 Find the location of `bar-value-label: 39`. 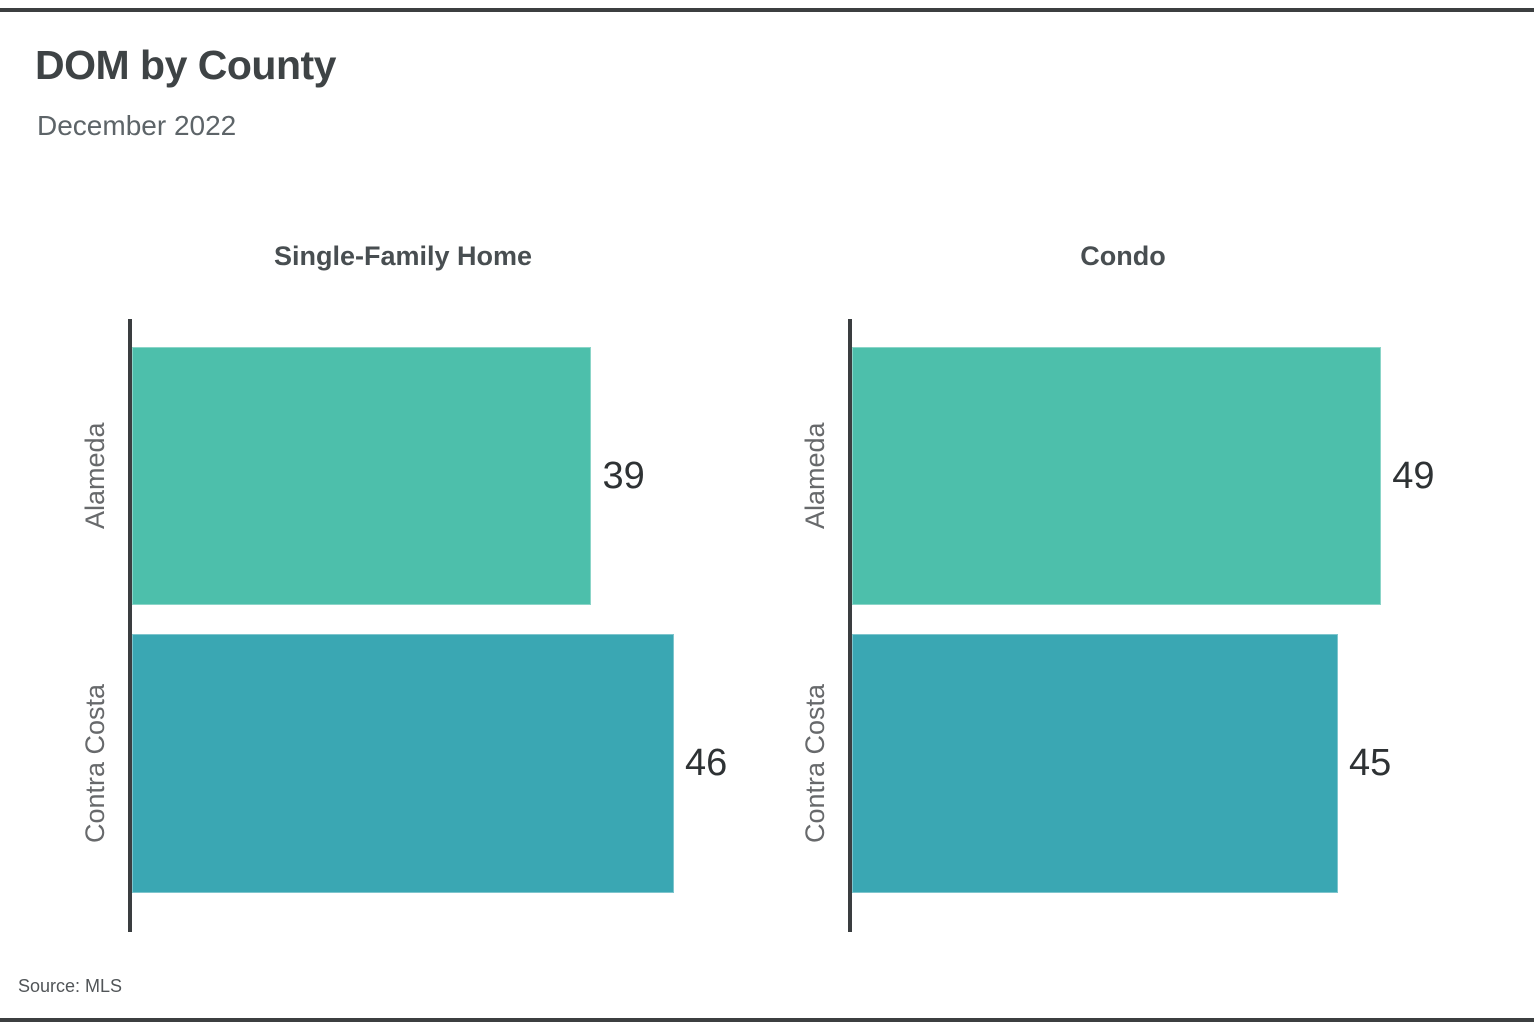

bar-value-label: 39 is located at coordinates (623, 475).